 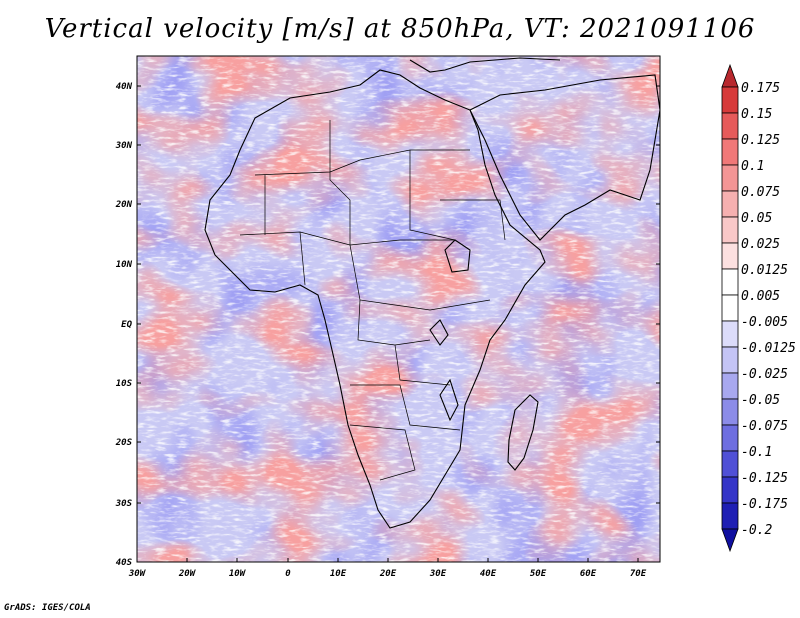 What do you see at coordinates (638, 574) in the screenshot?
I see `lon-label: 70E` at bounding box center [638, 574].